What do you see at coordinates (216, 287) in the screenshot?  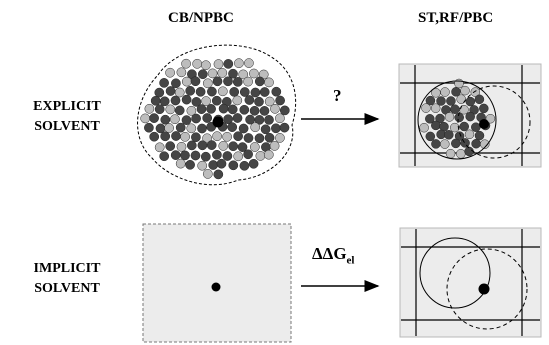 I see `ion-implicit-left` at bounding box center [216, 287].